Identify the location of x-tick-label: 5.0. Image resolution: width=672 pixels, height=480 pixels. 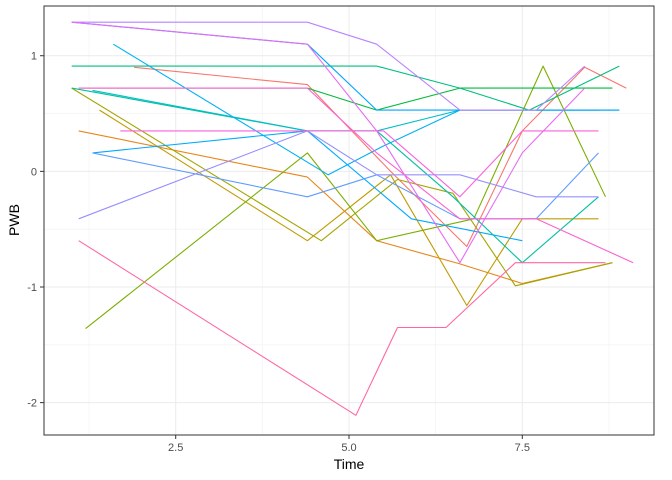
(348, 448).